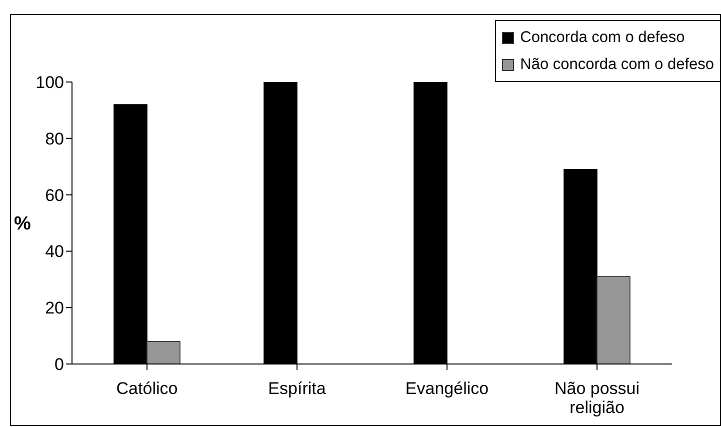 The image size is (721, 427). I want to click on x-tick-label: Não possui religião, so click(597, 398).